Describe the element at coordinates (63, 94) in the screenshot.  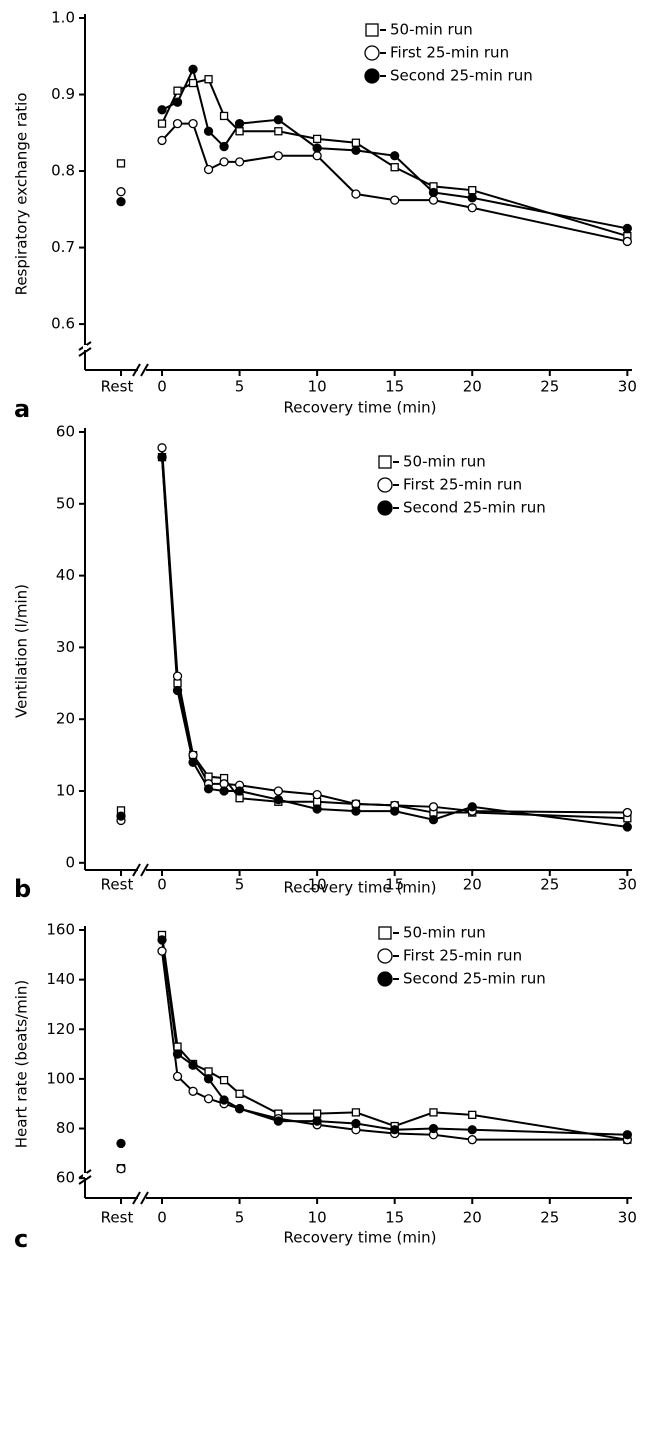
I see `y-tick-label: 0.9` at that location.